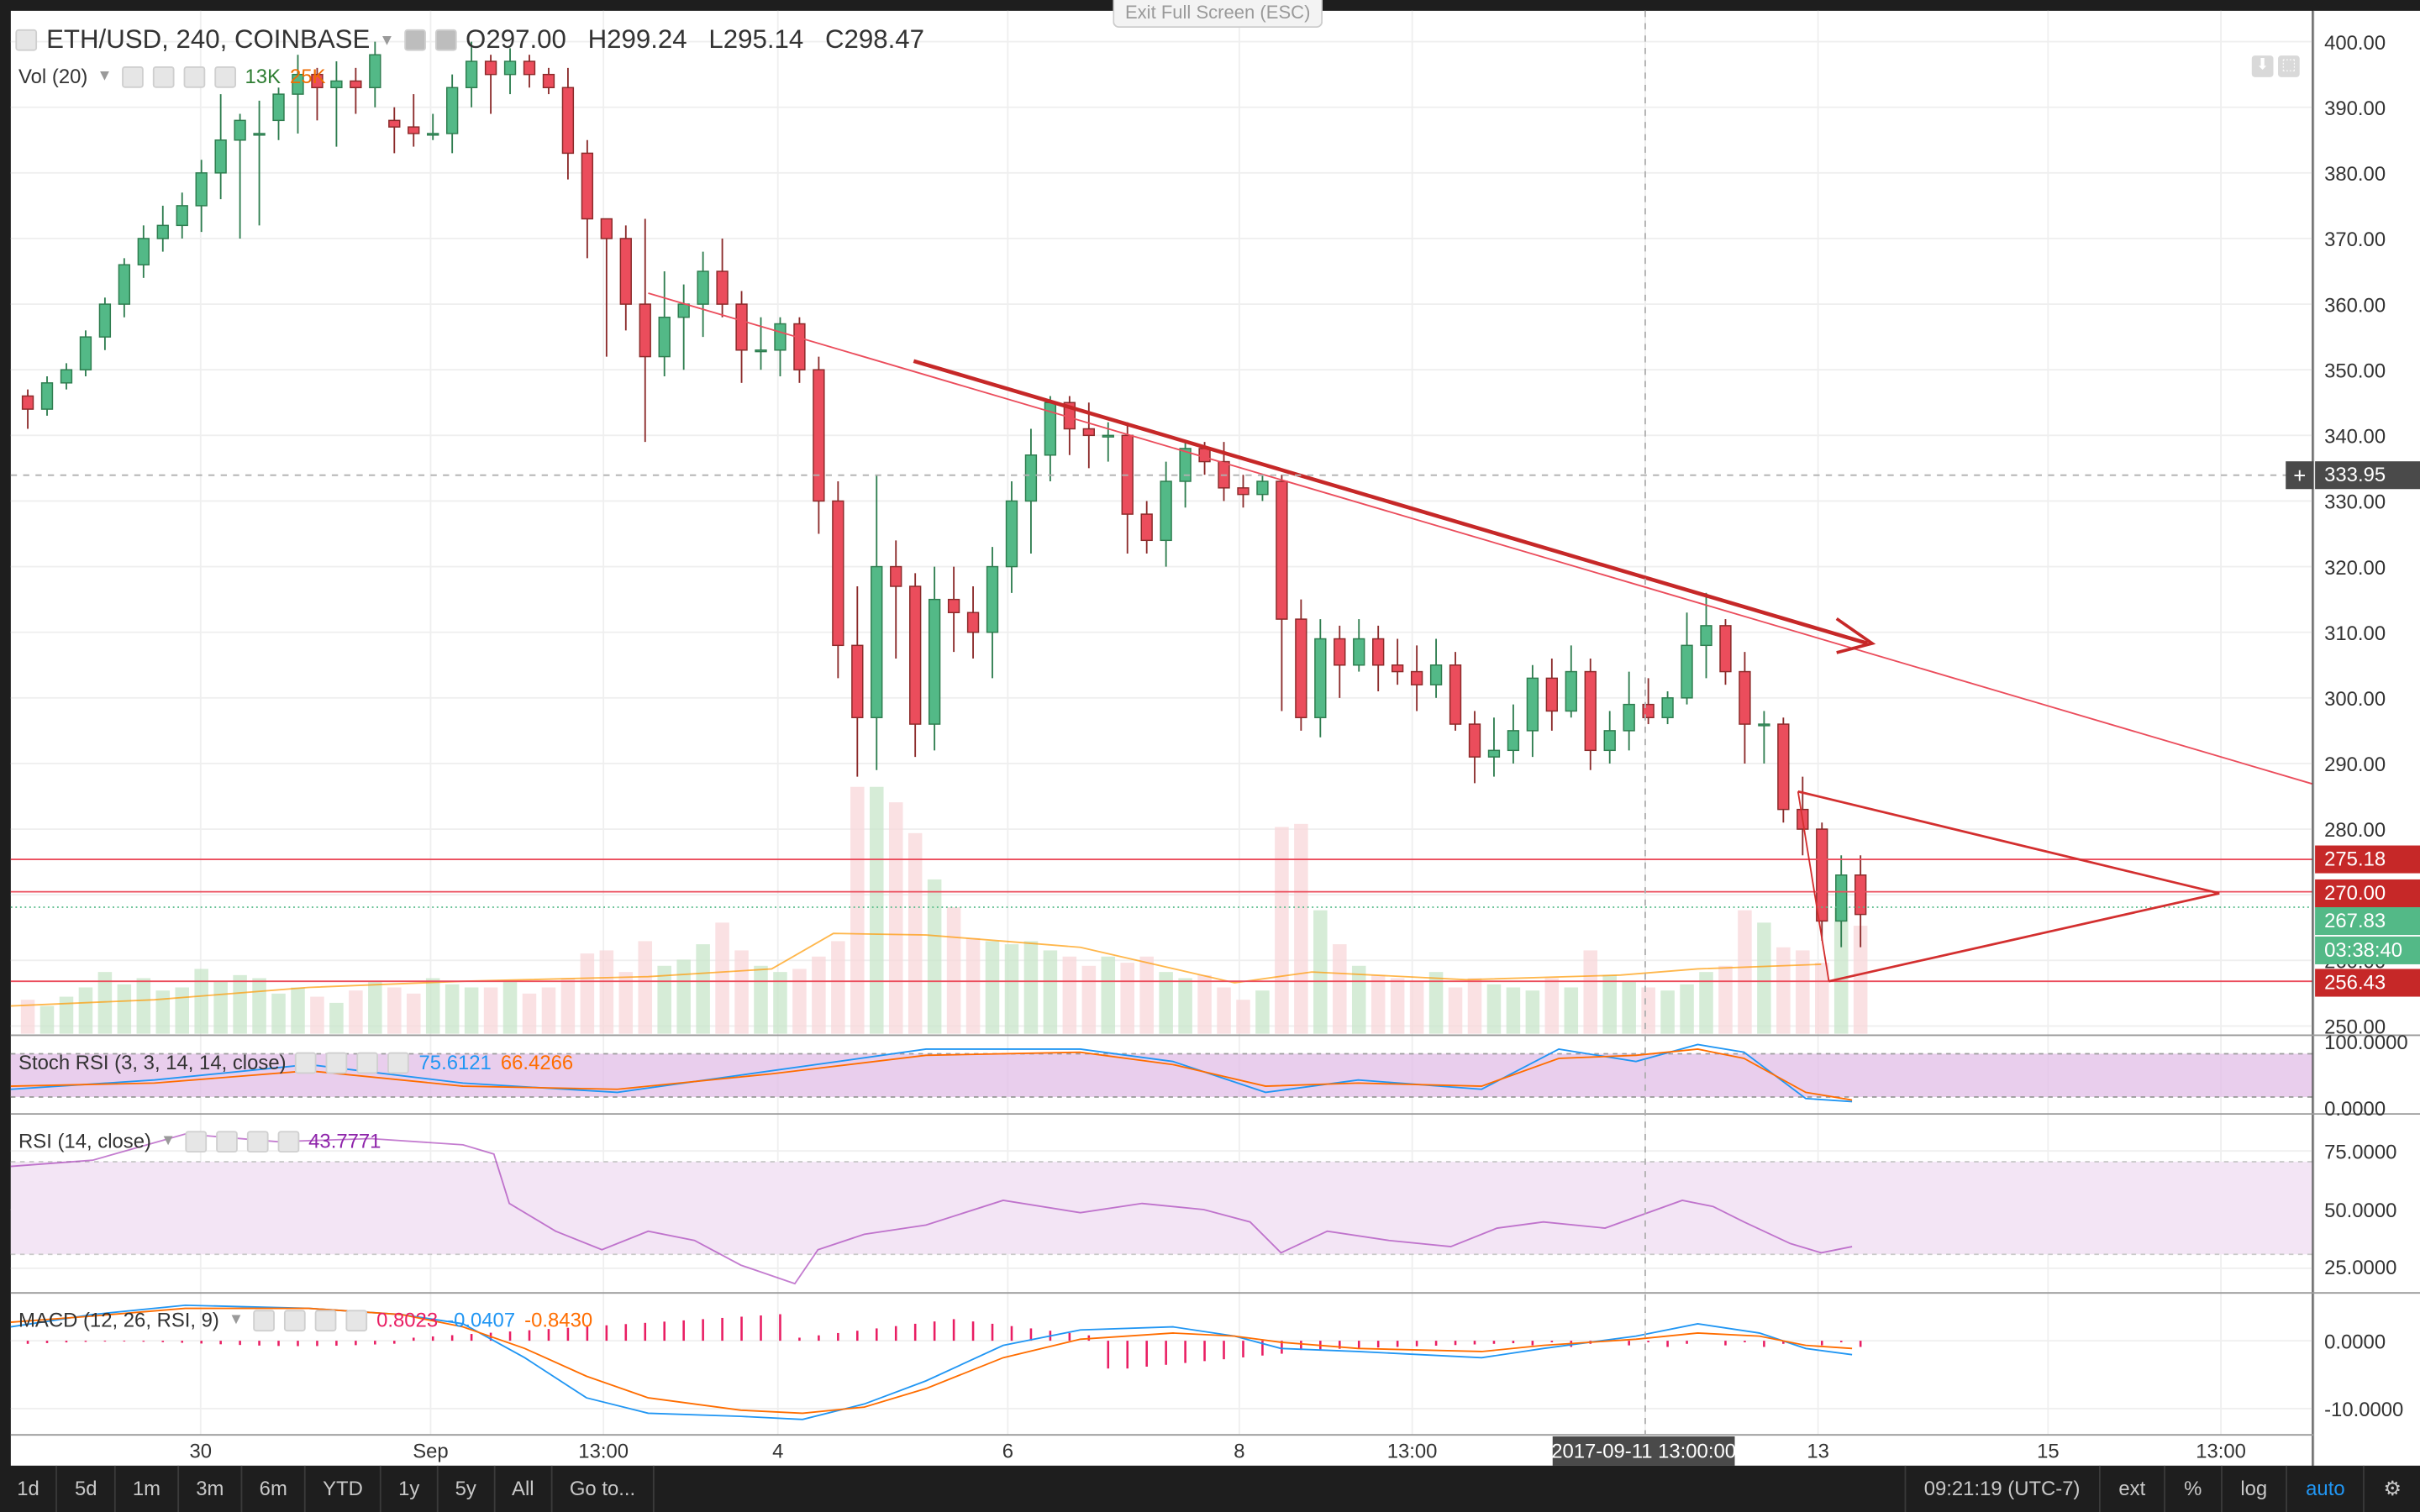 The image size is (2420, 1512). I want to click on timeframe-button: YTD, so click(344, 1488).